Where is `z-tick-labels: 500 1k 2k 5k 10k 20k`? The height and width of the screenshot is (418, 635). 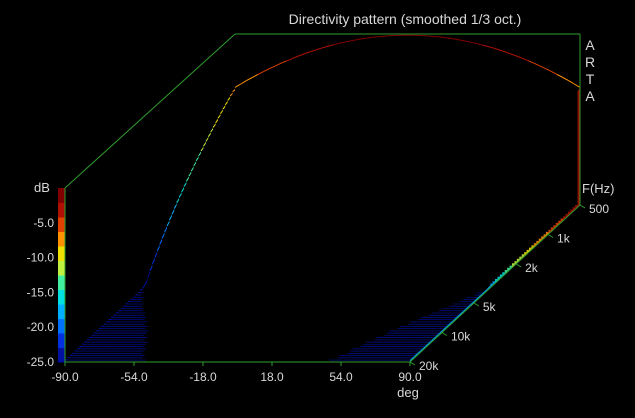 z-tick-labels: 500 1k 2k 5k 10k 20k is located at coordinates (514, 287).